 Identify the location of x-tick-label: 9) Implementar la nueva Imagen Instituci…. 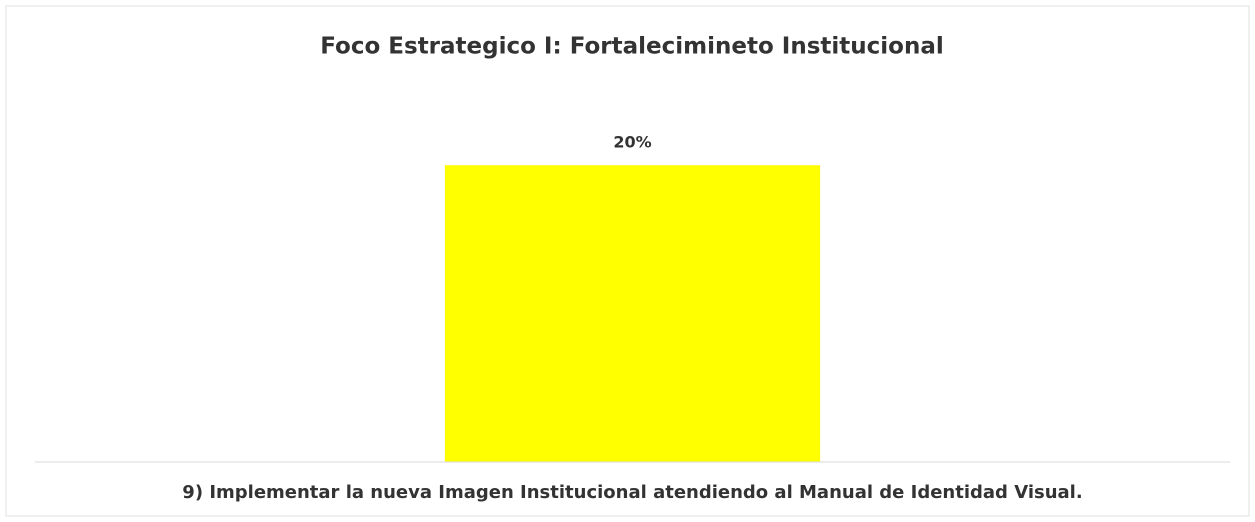
(632, 492).